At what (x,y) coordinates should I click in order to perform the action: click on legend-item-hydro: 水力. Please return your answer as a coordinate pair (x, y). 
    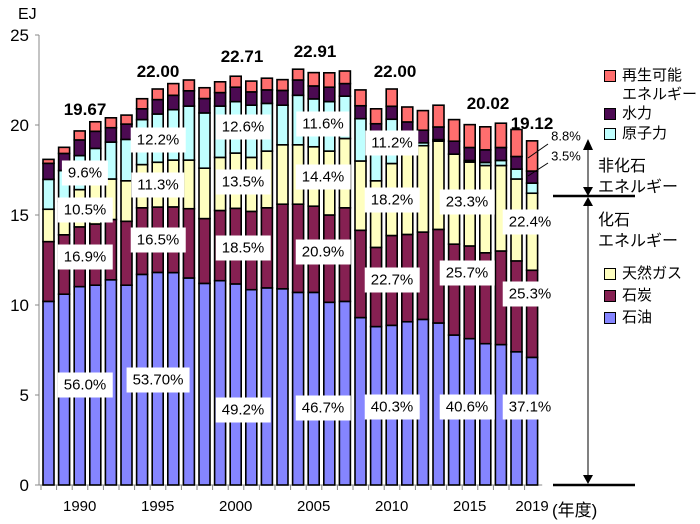
    Looking at the image, I should click on (628, 113).